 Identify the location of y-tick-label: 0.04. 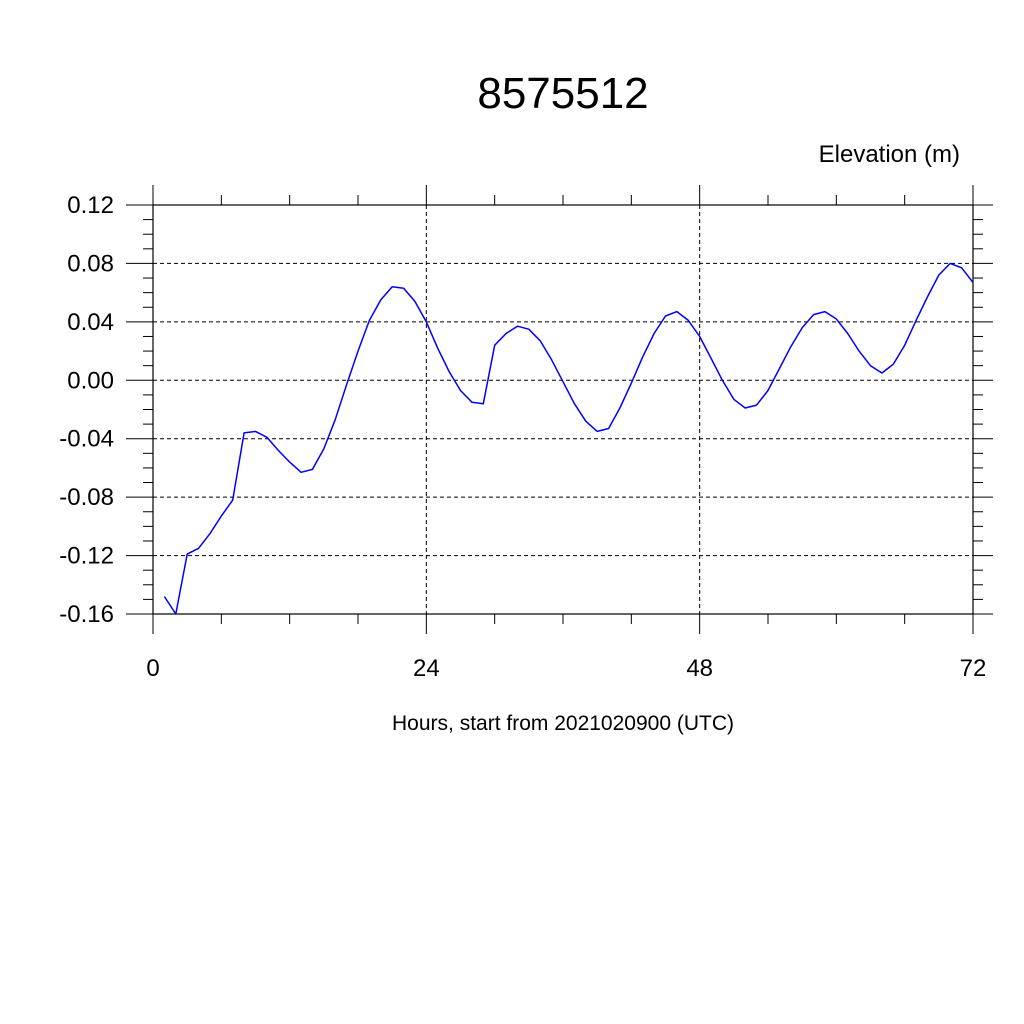
(90, 322).